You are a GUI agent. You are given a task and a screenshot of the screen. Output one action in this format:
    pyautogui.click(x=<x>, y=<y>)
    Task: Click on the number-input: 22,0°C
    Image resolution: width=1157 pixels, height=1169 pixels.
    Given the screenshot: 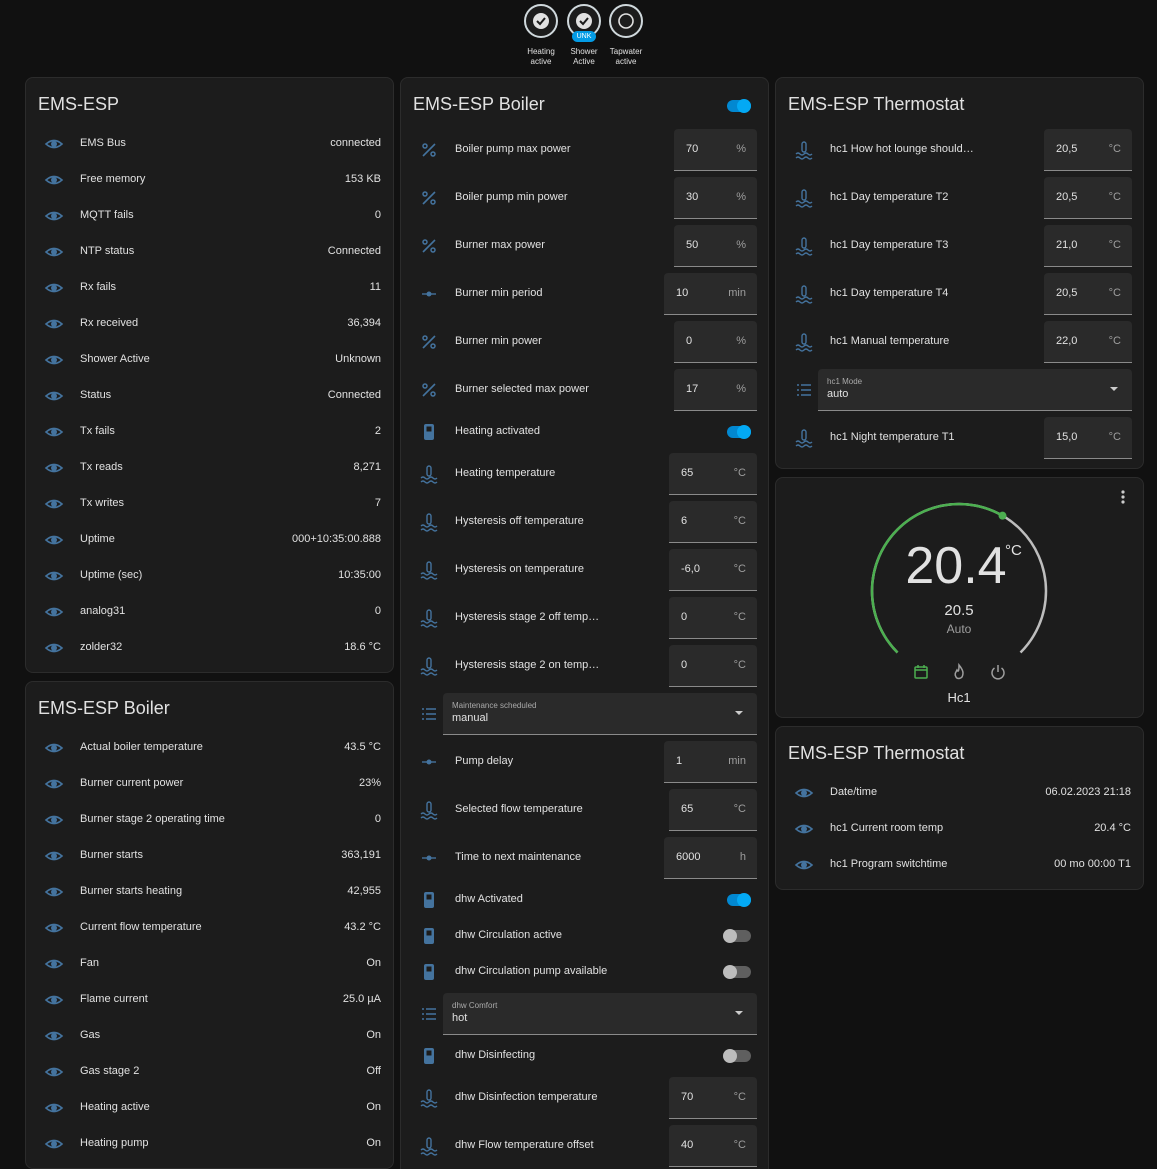 What is the action you would take?
    pyautogui.click(x=1088, y=342)
    